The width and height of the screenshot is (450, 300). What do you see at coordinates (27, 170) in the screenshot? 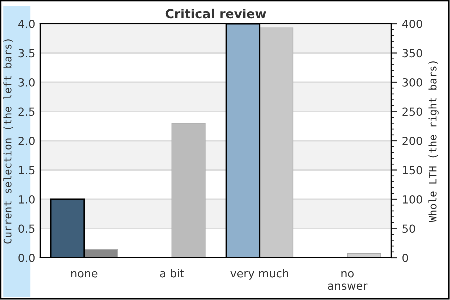
I see `y-tick-label: 1.5` at bounding box center [27, 170].